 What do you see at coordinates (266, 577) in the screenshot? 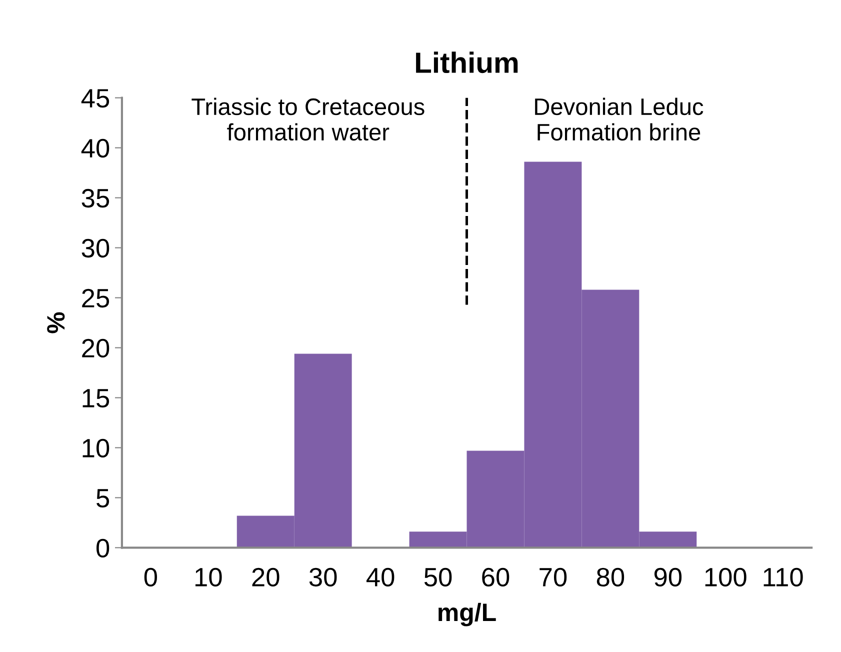
I see `x-tick-label: 20` at bounding box center [266, 577].